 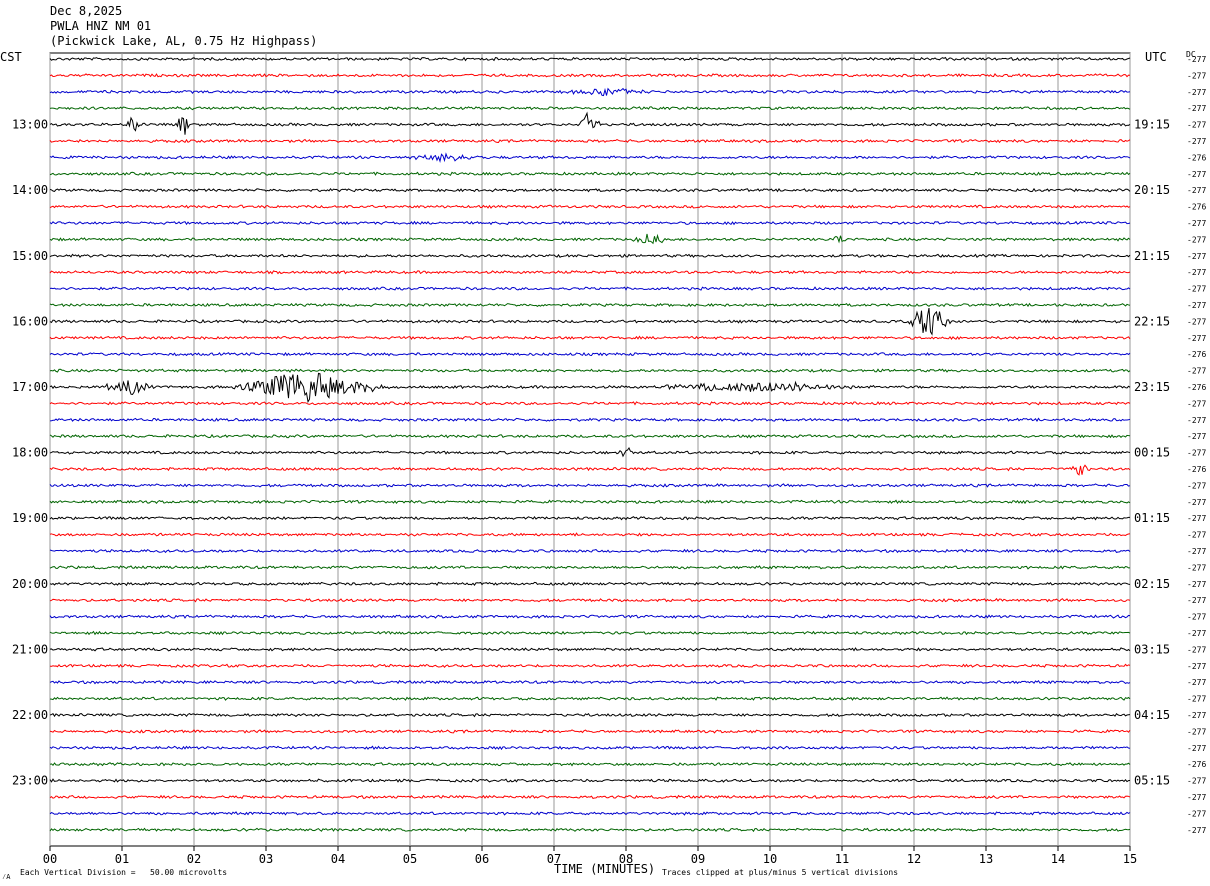 I want to click on utc-hour-label: 05:15, so click(x=1152, y=781).